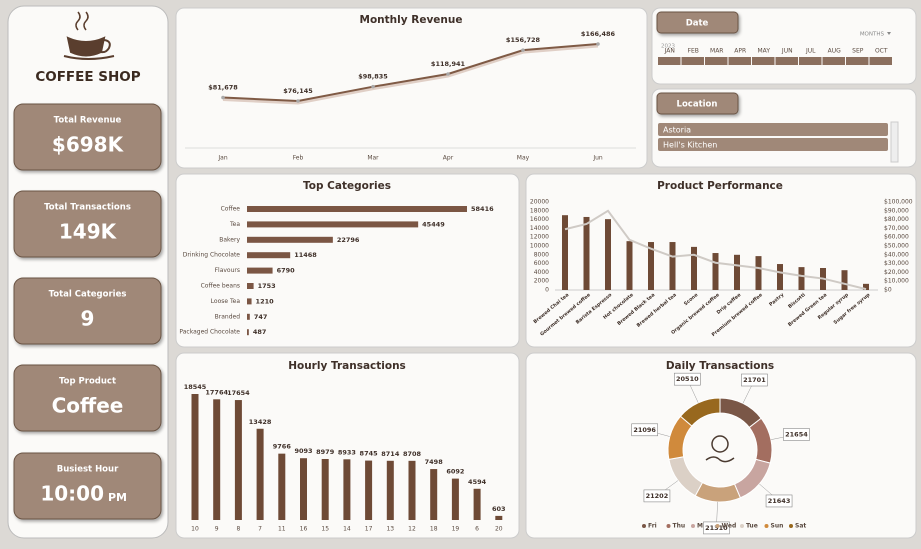  I want to click on value-label: 21643, so click(779, 501).